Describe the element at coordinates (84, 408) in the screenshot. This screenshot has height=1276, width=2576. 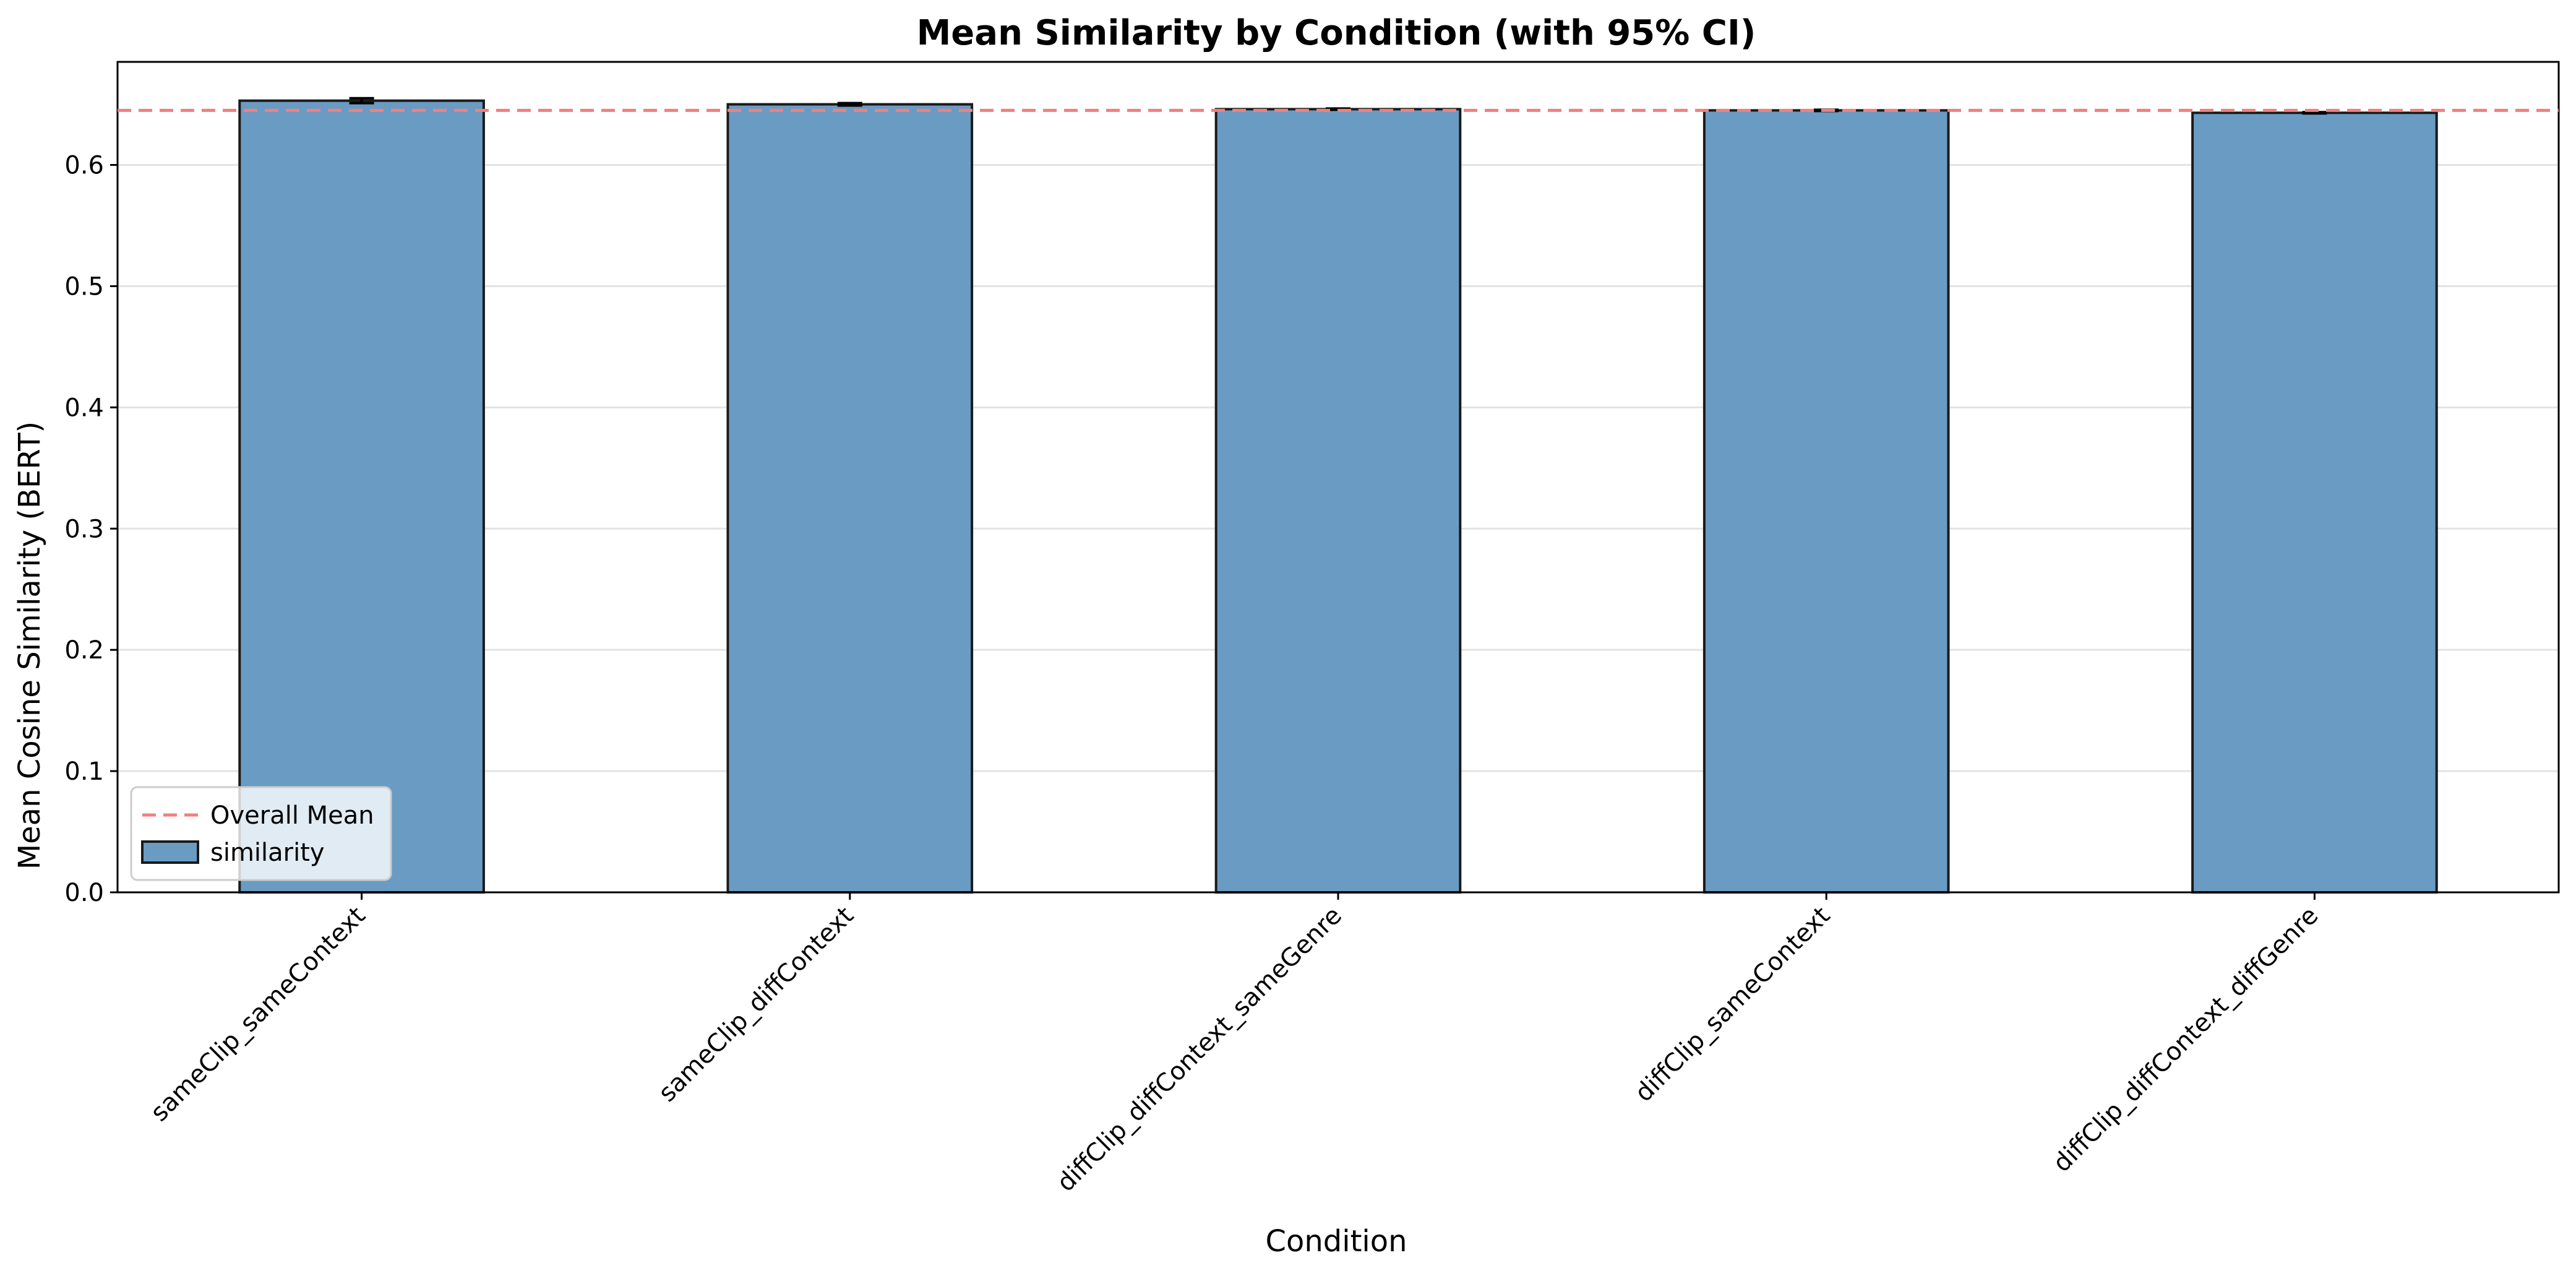
I see `y-tick-label: 0.4` at that location.